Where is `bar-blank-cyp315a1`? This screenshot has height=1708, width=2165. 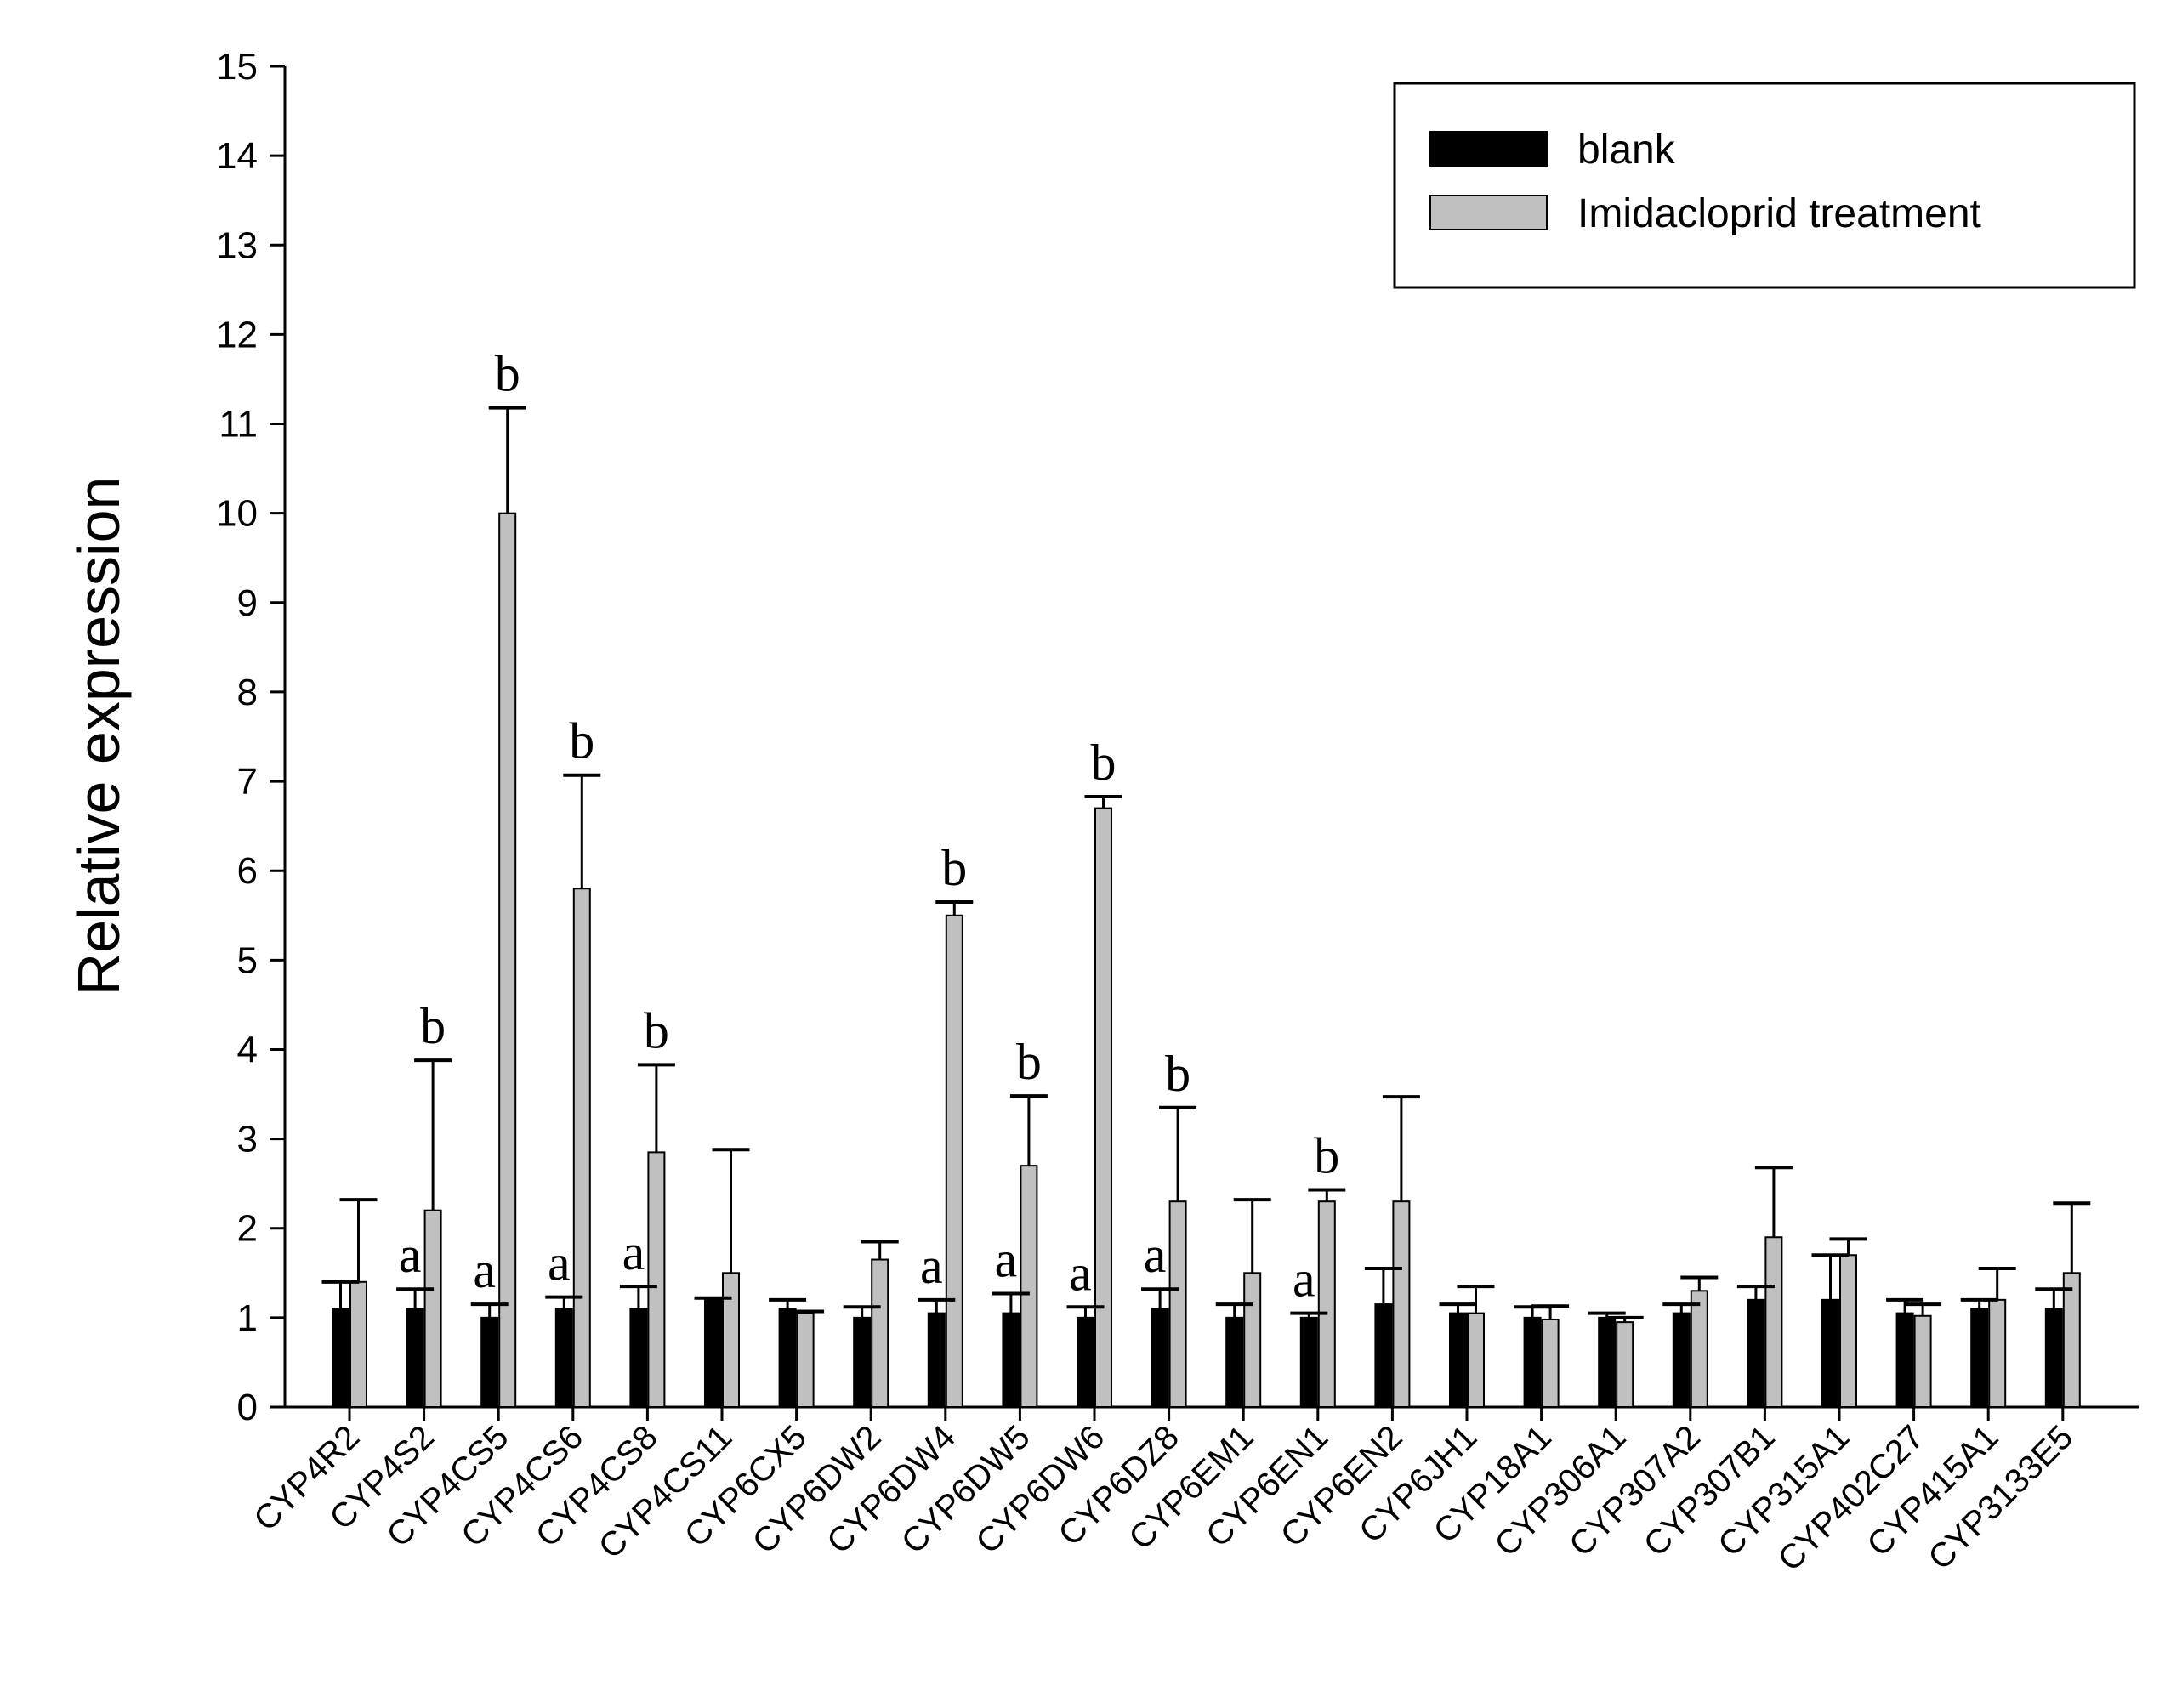
bar-blank-cyp315a1 is located at coordinates (1830, 1353).